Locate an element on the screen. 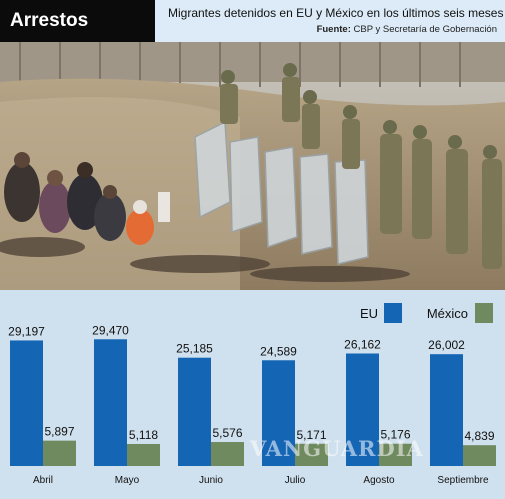 Image resolution: width=505 pixels, height=499 pixels. source-text: CBP y Secretaría de Gobernación is located at coordinates (425, 29).